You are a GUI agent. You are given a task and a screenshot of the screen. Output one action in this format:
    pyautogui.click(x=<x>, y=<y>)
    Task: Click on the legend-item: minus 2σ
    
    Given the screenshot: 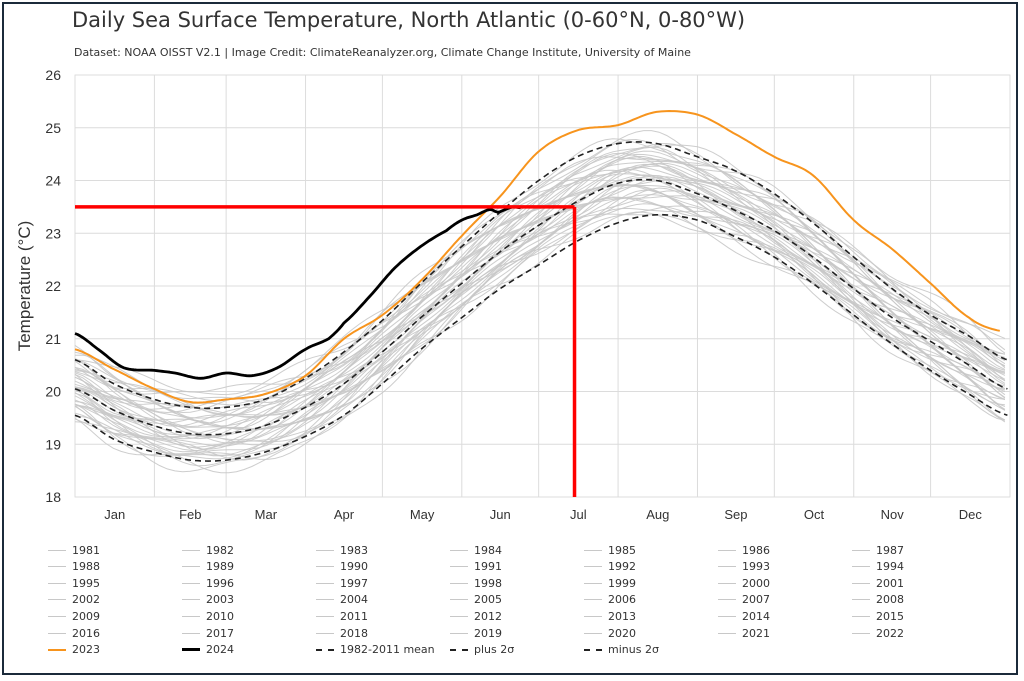 What is the action you would take?
    pyautogui.click(x=621, y=650)
    